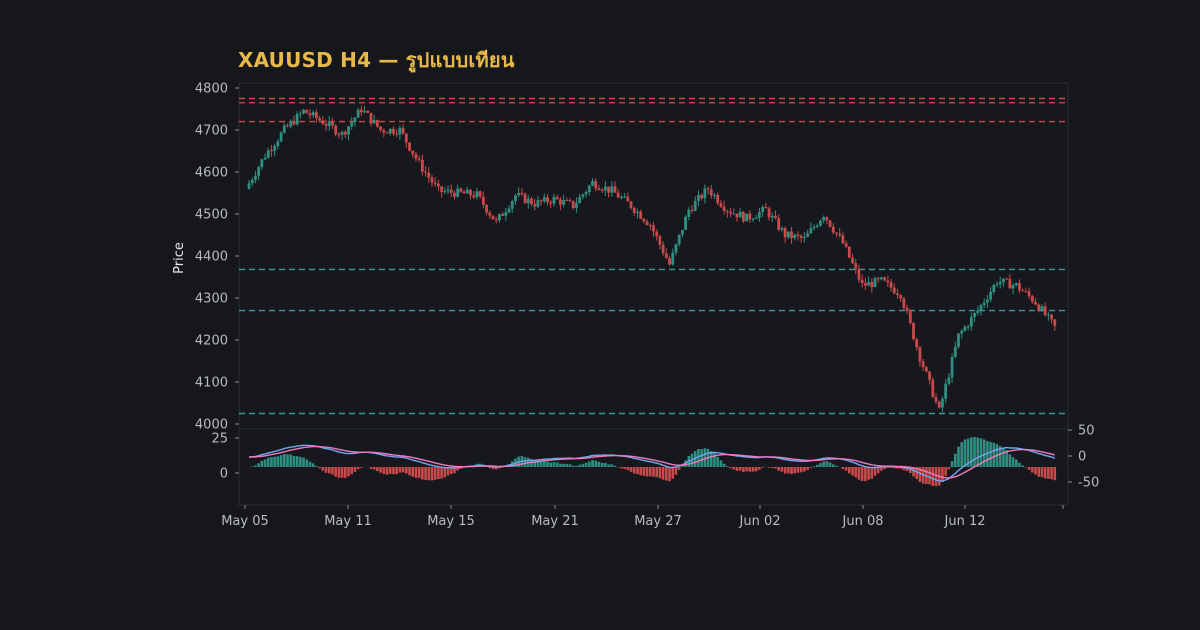 The image size is (1200, 630). What do you see at coordinates (1082, 457) in the screenshot?
I see `macd-right-tick-label: 0` at bounding box center [1082, 457].